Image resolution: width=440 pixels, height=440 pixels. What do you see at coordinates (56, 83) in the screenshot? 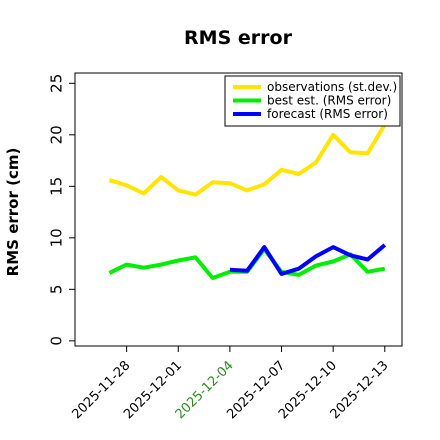
I see `y-tick-label: 25` at bounding box center [56, 83].